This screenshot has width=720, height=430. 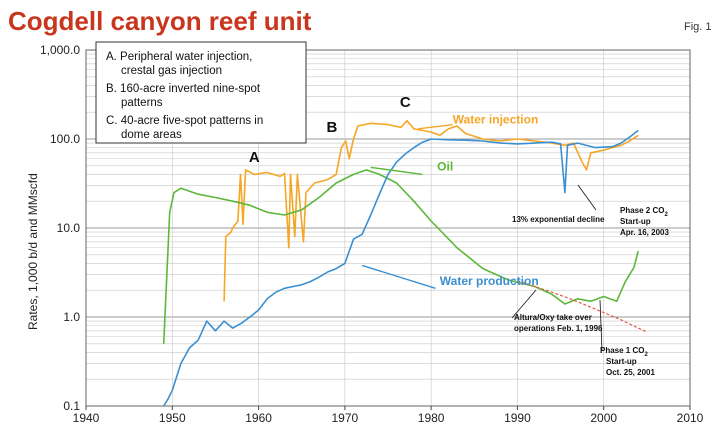 I want to click on annotation-altura-line2: operations Feb. 1, 1996, so click(x=558, y=328).